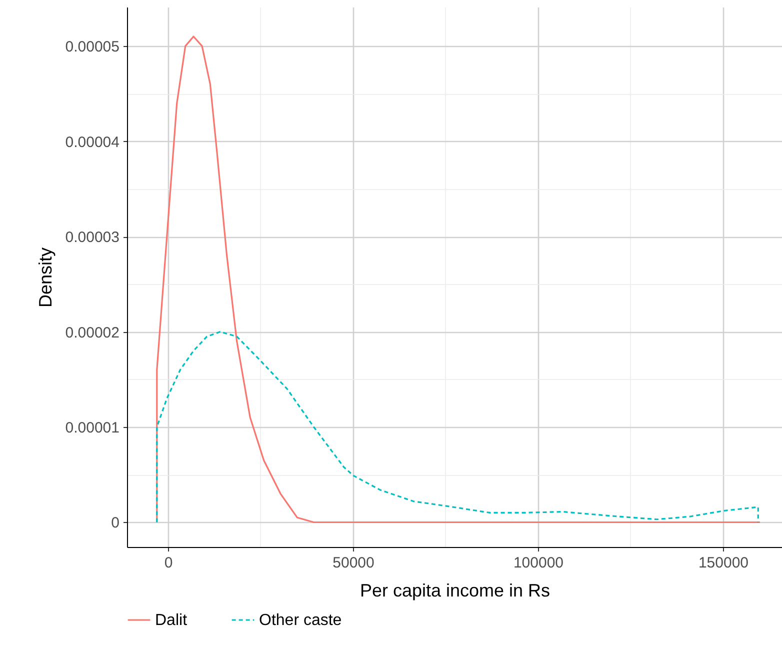 The height and width of the screenshot is (659, 782). I want to click on y-tick-label: 0, so click(115, 523).